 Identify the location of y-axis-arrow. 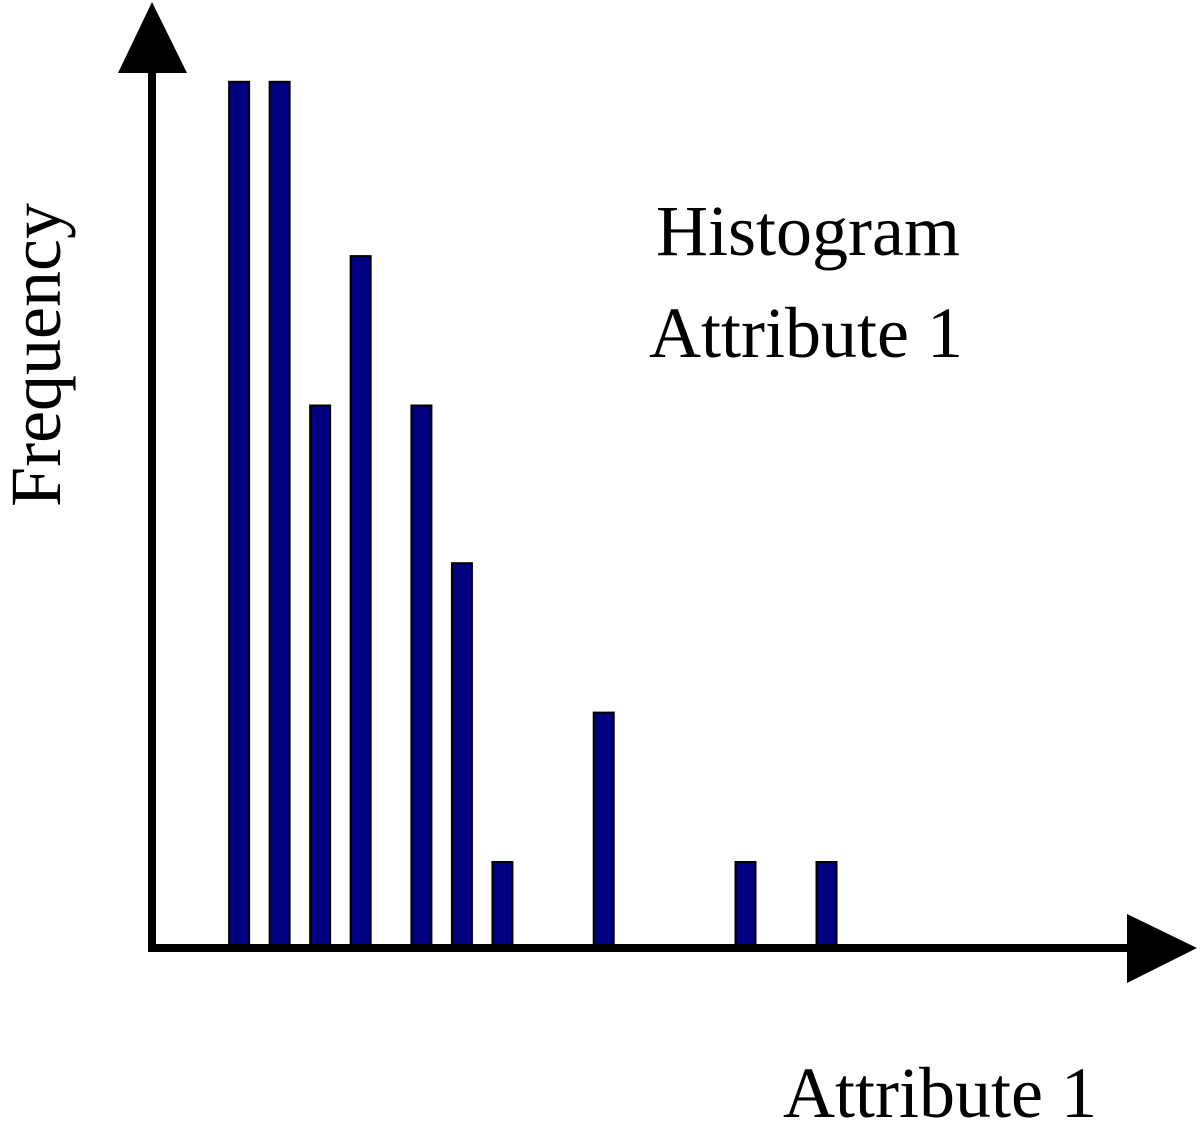
(152, 37).